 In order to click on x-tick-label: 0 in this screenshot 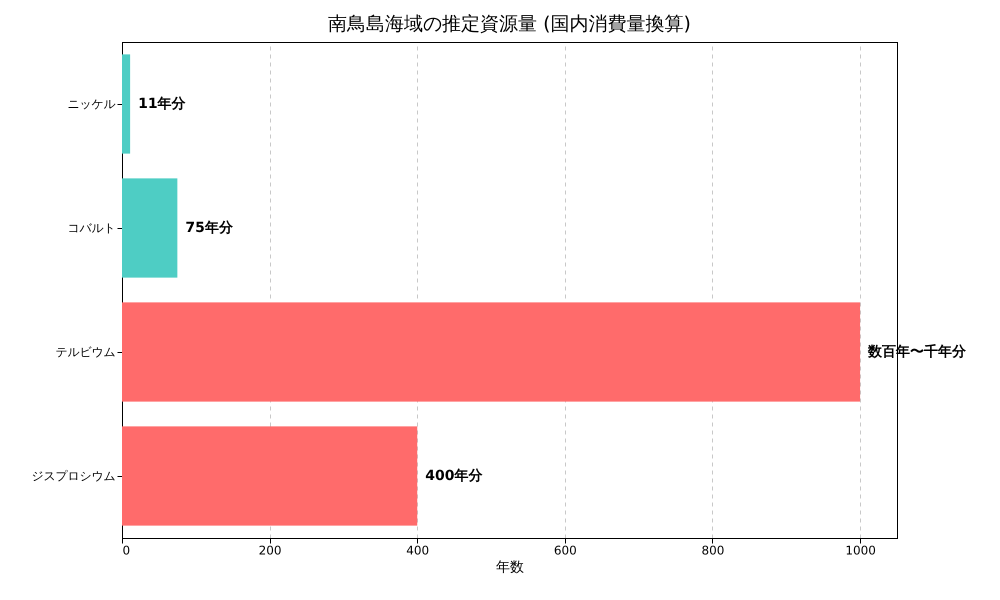, I will do `click(126, 551)`.